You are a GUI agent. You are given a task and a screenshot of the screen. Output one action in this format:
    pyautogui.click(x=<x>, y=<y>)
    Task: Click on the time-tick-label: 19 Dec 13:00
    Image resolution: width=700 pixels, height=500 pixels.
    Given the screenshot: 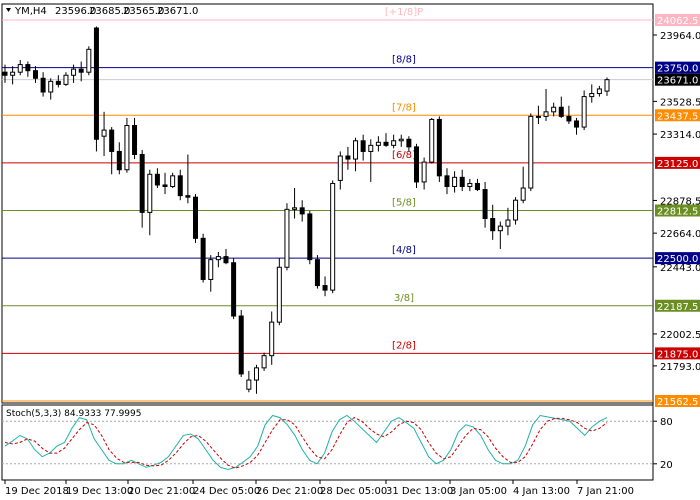 What is the action you would take?
    pyautogui.click(x=99, y=491)
    